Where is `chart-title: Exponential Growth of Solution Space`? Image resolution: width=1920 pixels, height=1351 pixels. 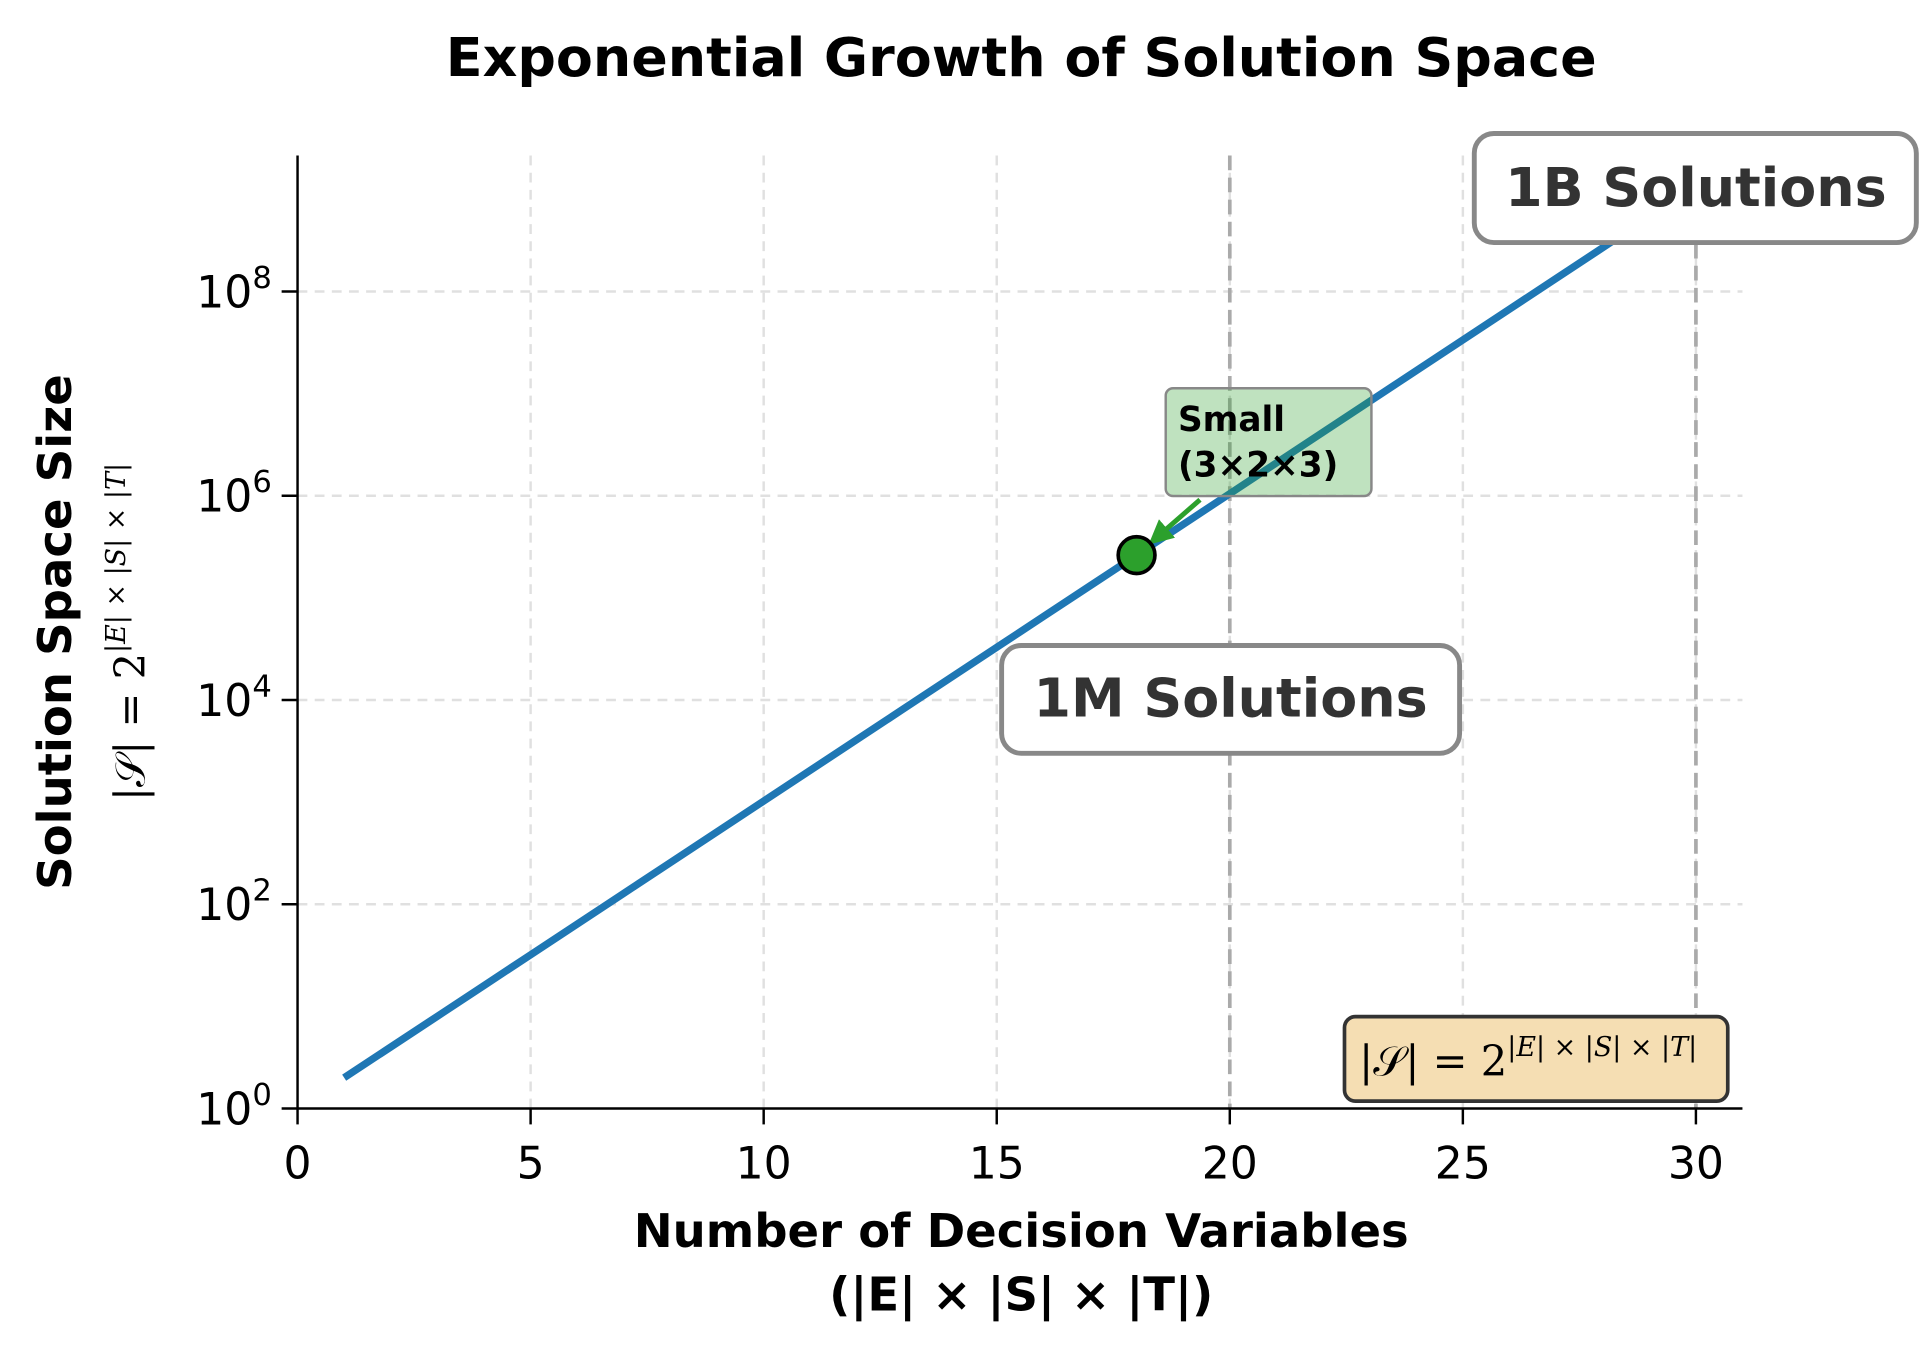 chart-title: Exponential Growth of Solution Space is located at coordinates (1021, 57).